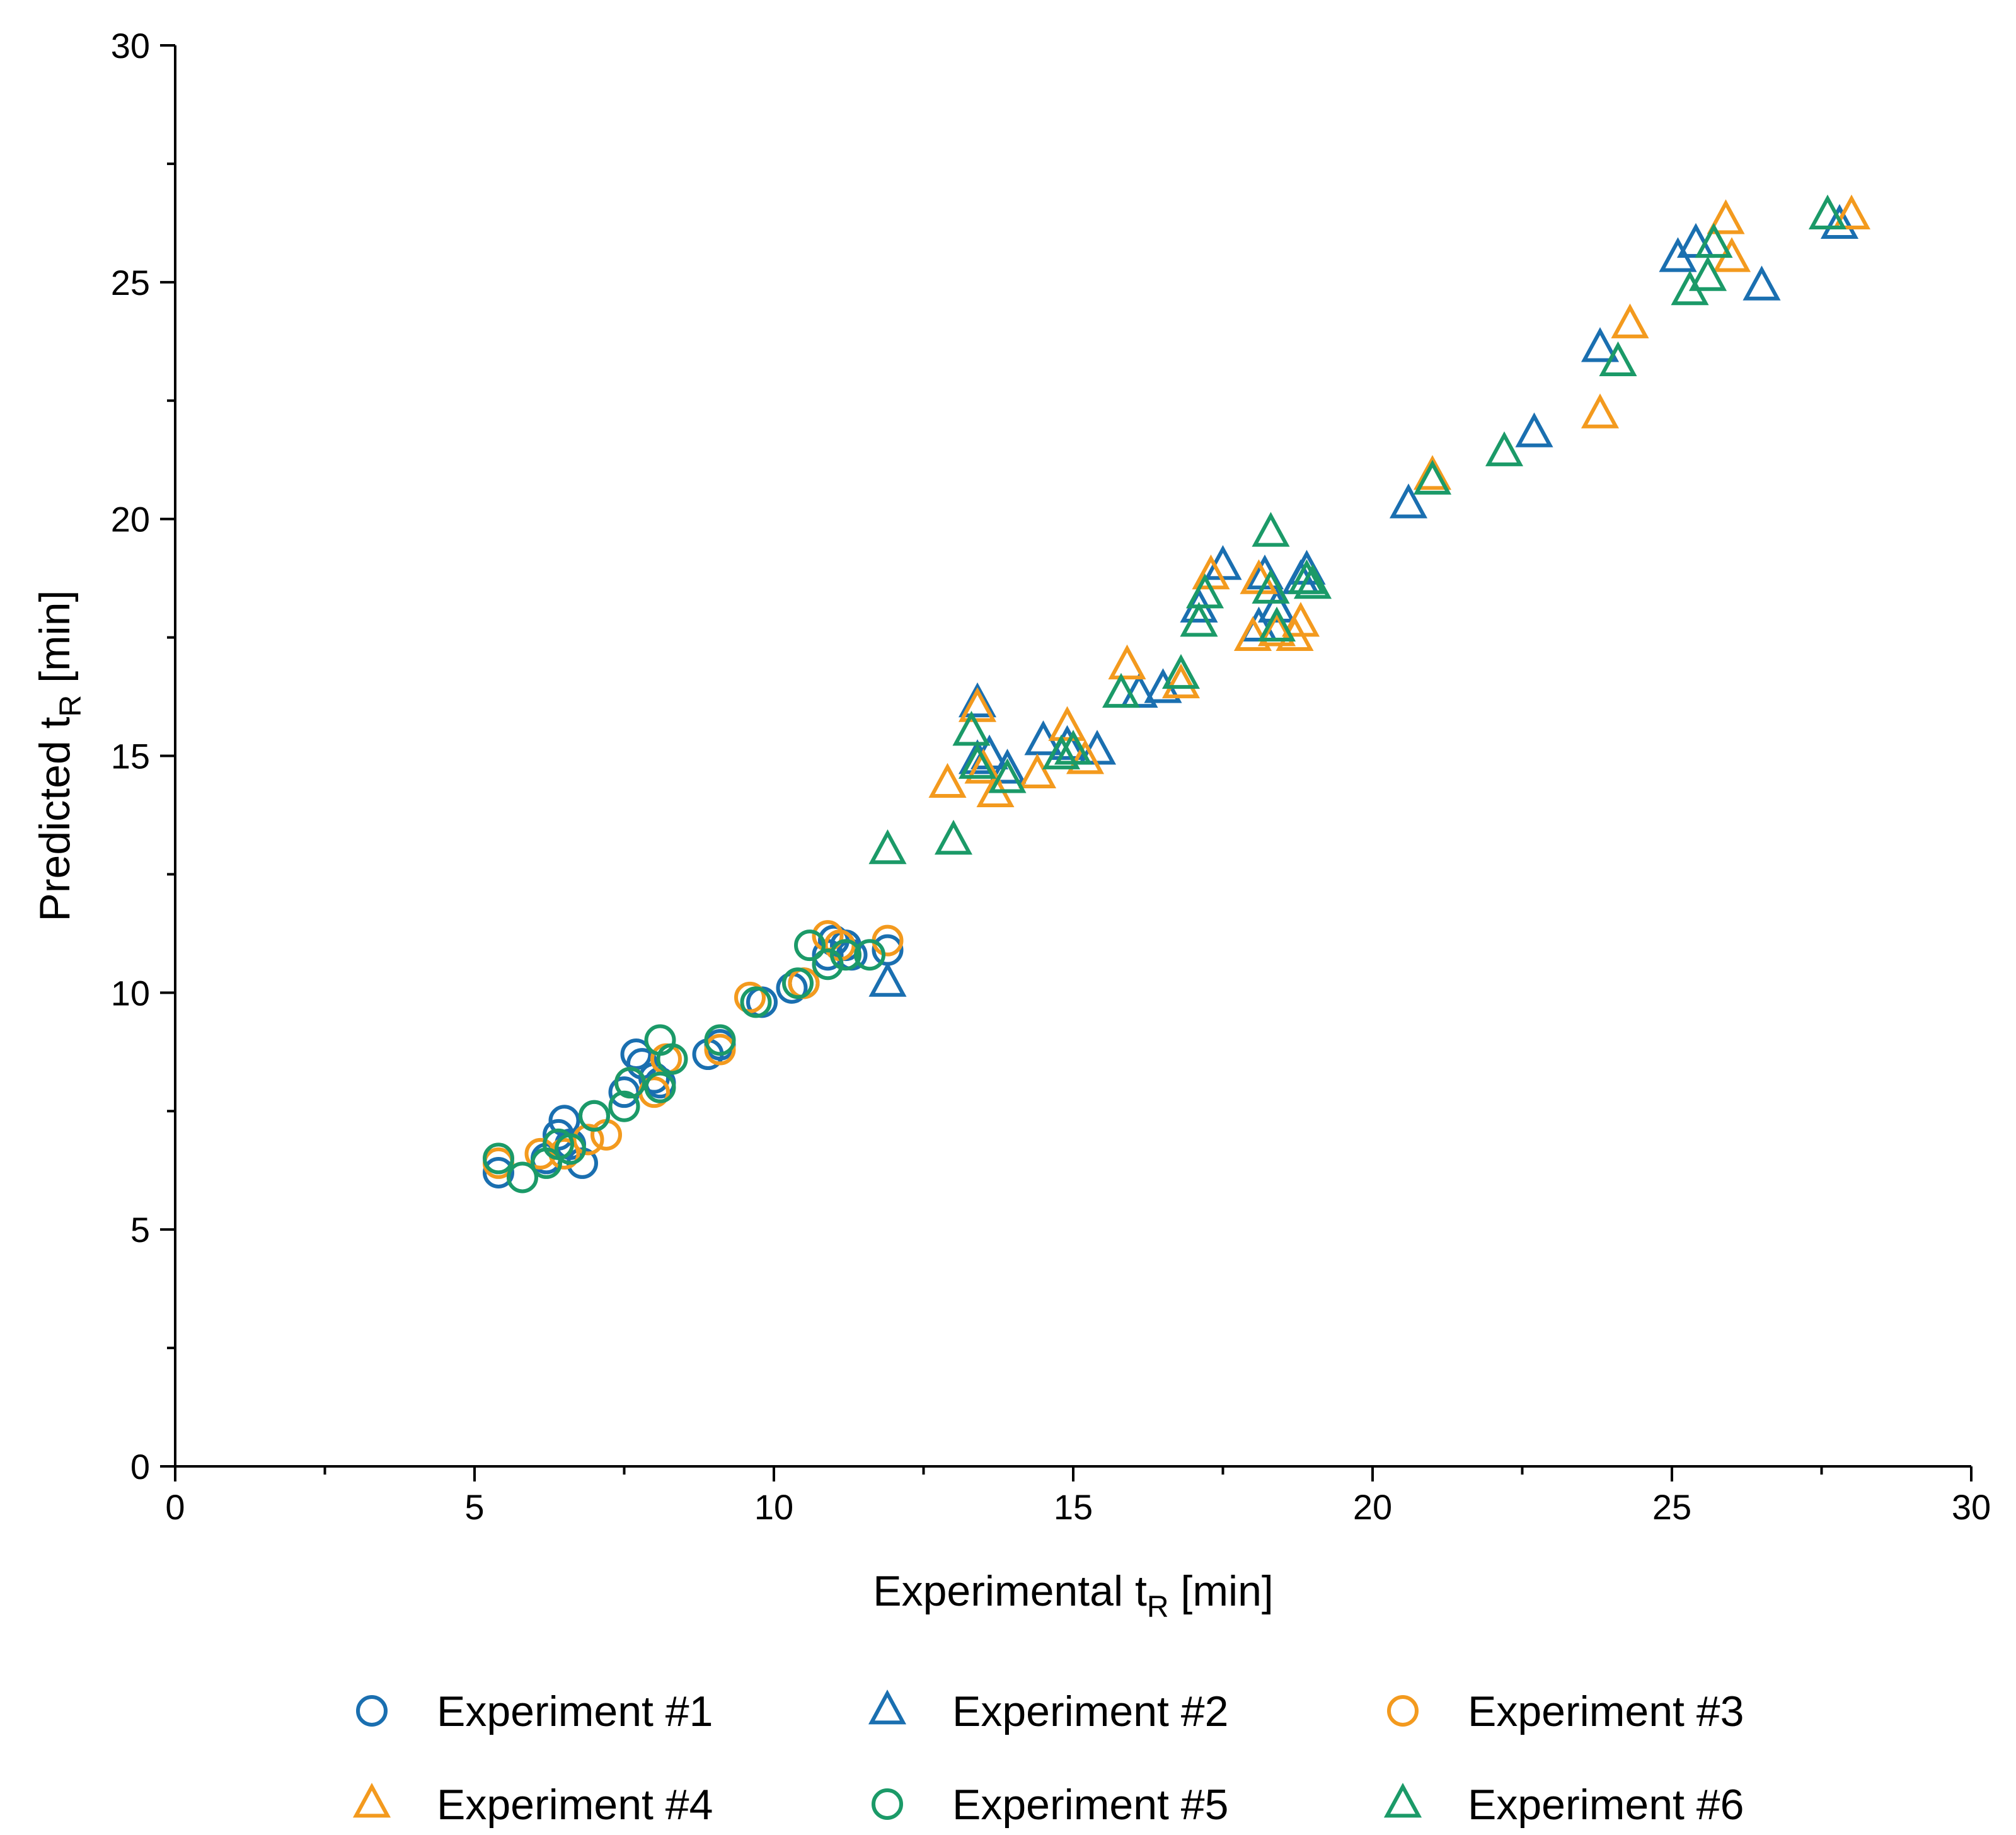 The height and width of the screenshot is (1835, 2016). Describe the element at coordinates (1372, 1507) in the screenshot. I see `x-tick-label: 20` at that location.